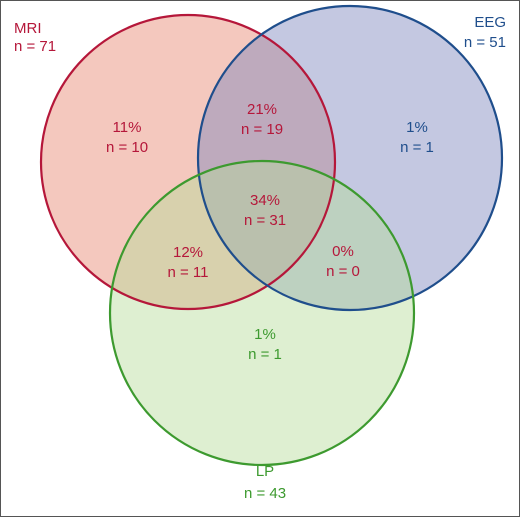 The width and height of the screenshot is (520, 517). I want to click on region-eeg-lp-pct: 0%, so click(343, 251).